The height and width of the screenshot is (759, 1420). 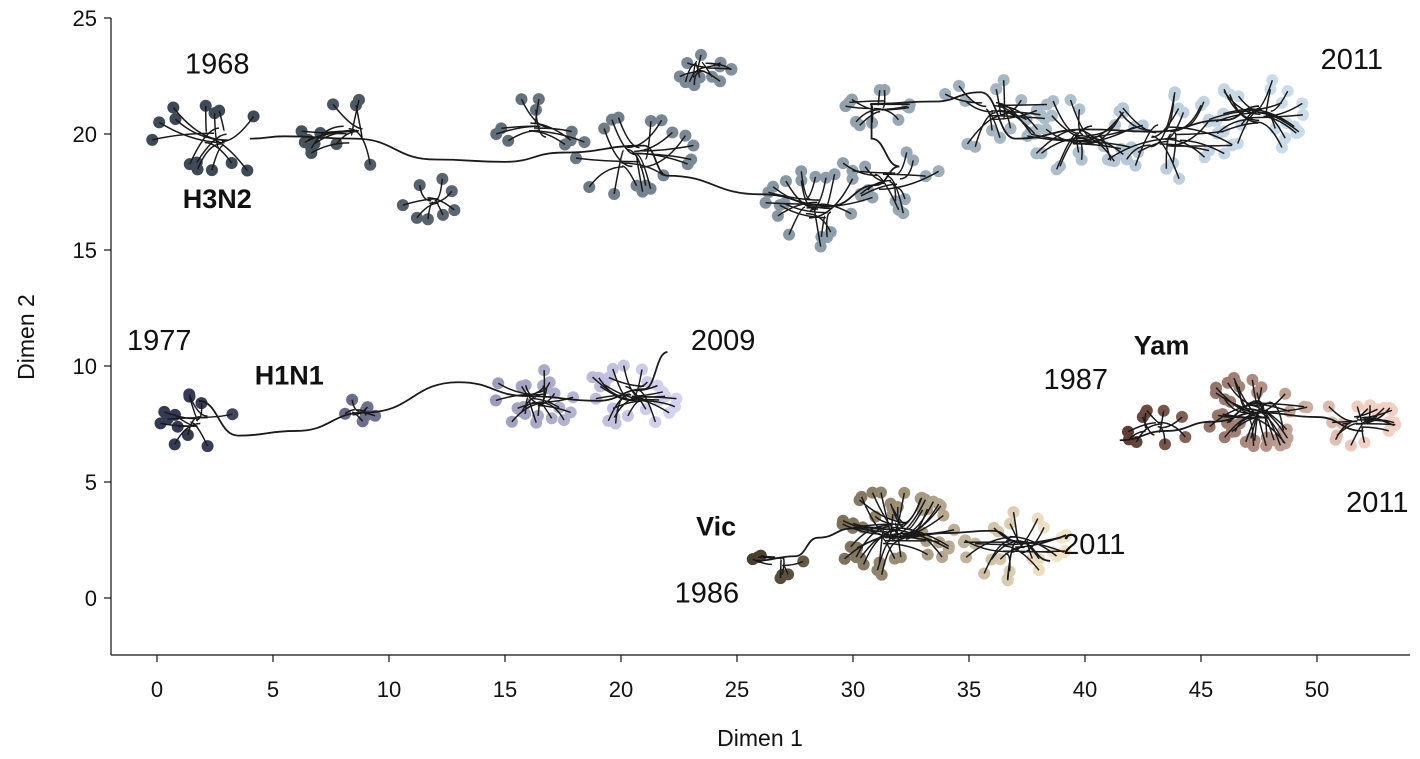 What do you see at coordinates (737, 689) in the screenshot?
I see `x-tick-label: 25` at bounding box center [737, 689].